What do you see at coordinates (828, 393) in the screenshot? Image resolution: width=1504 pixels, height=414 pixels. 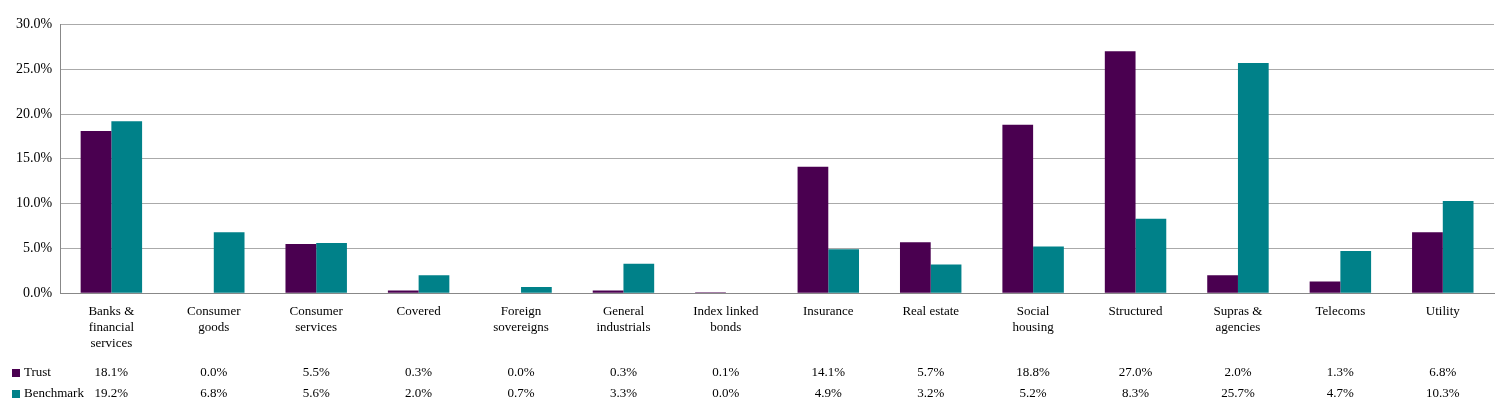 I see `data-label: 4.9%` at bounding box center [828, 393].